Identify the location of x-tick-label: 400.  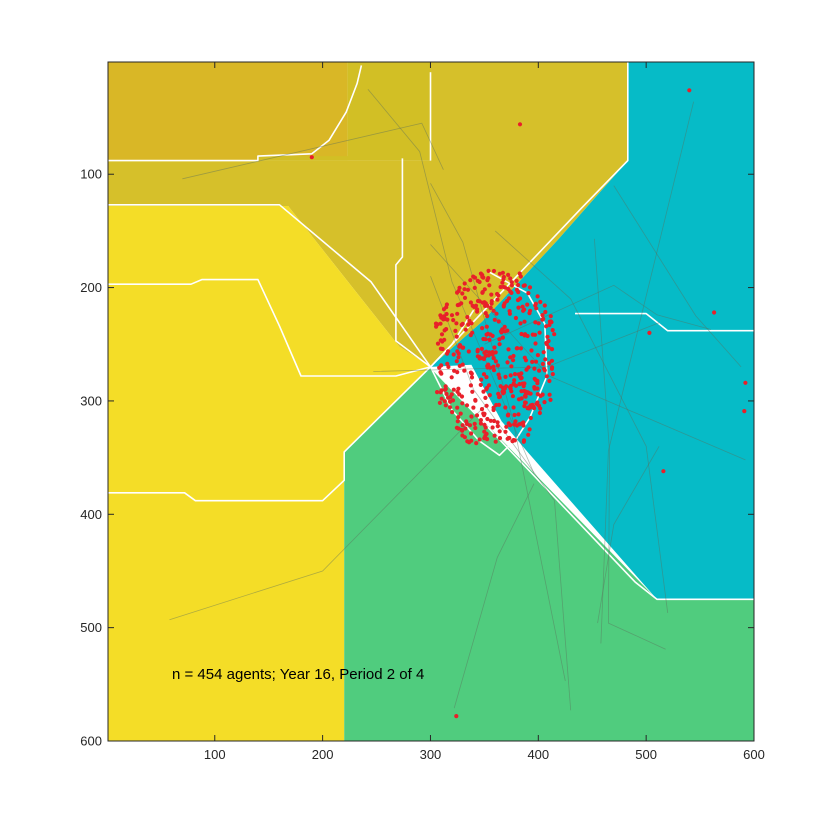
(538, 754).